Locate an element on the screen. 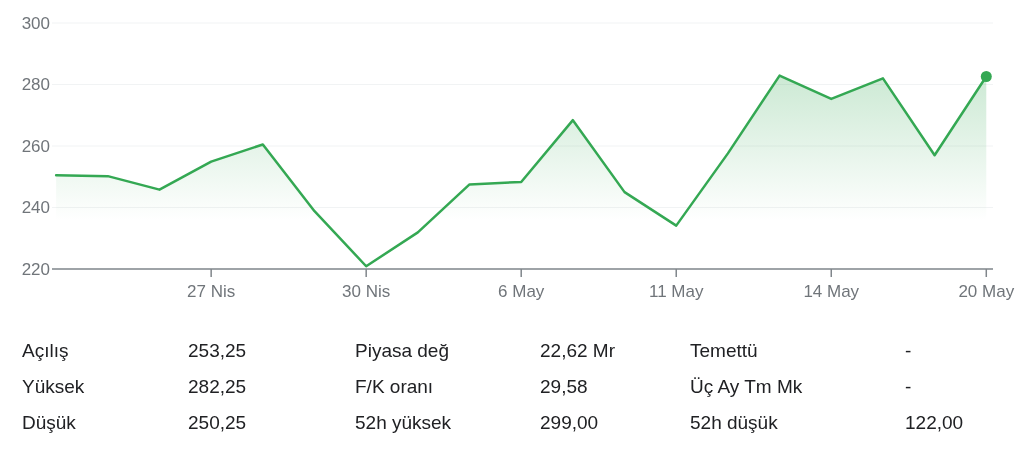 The width and height of the screenshot is (1024, 460). text: Piyasa değ is located at coordinates (402, 350).